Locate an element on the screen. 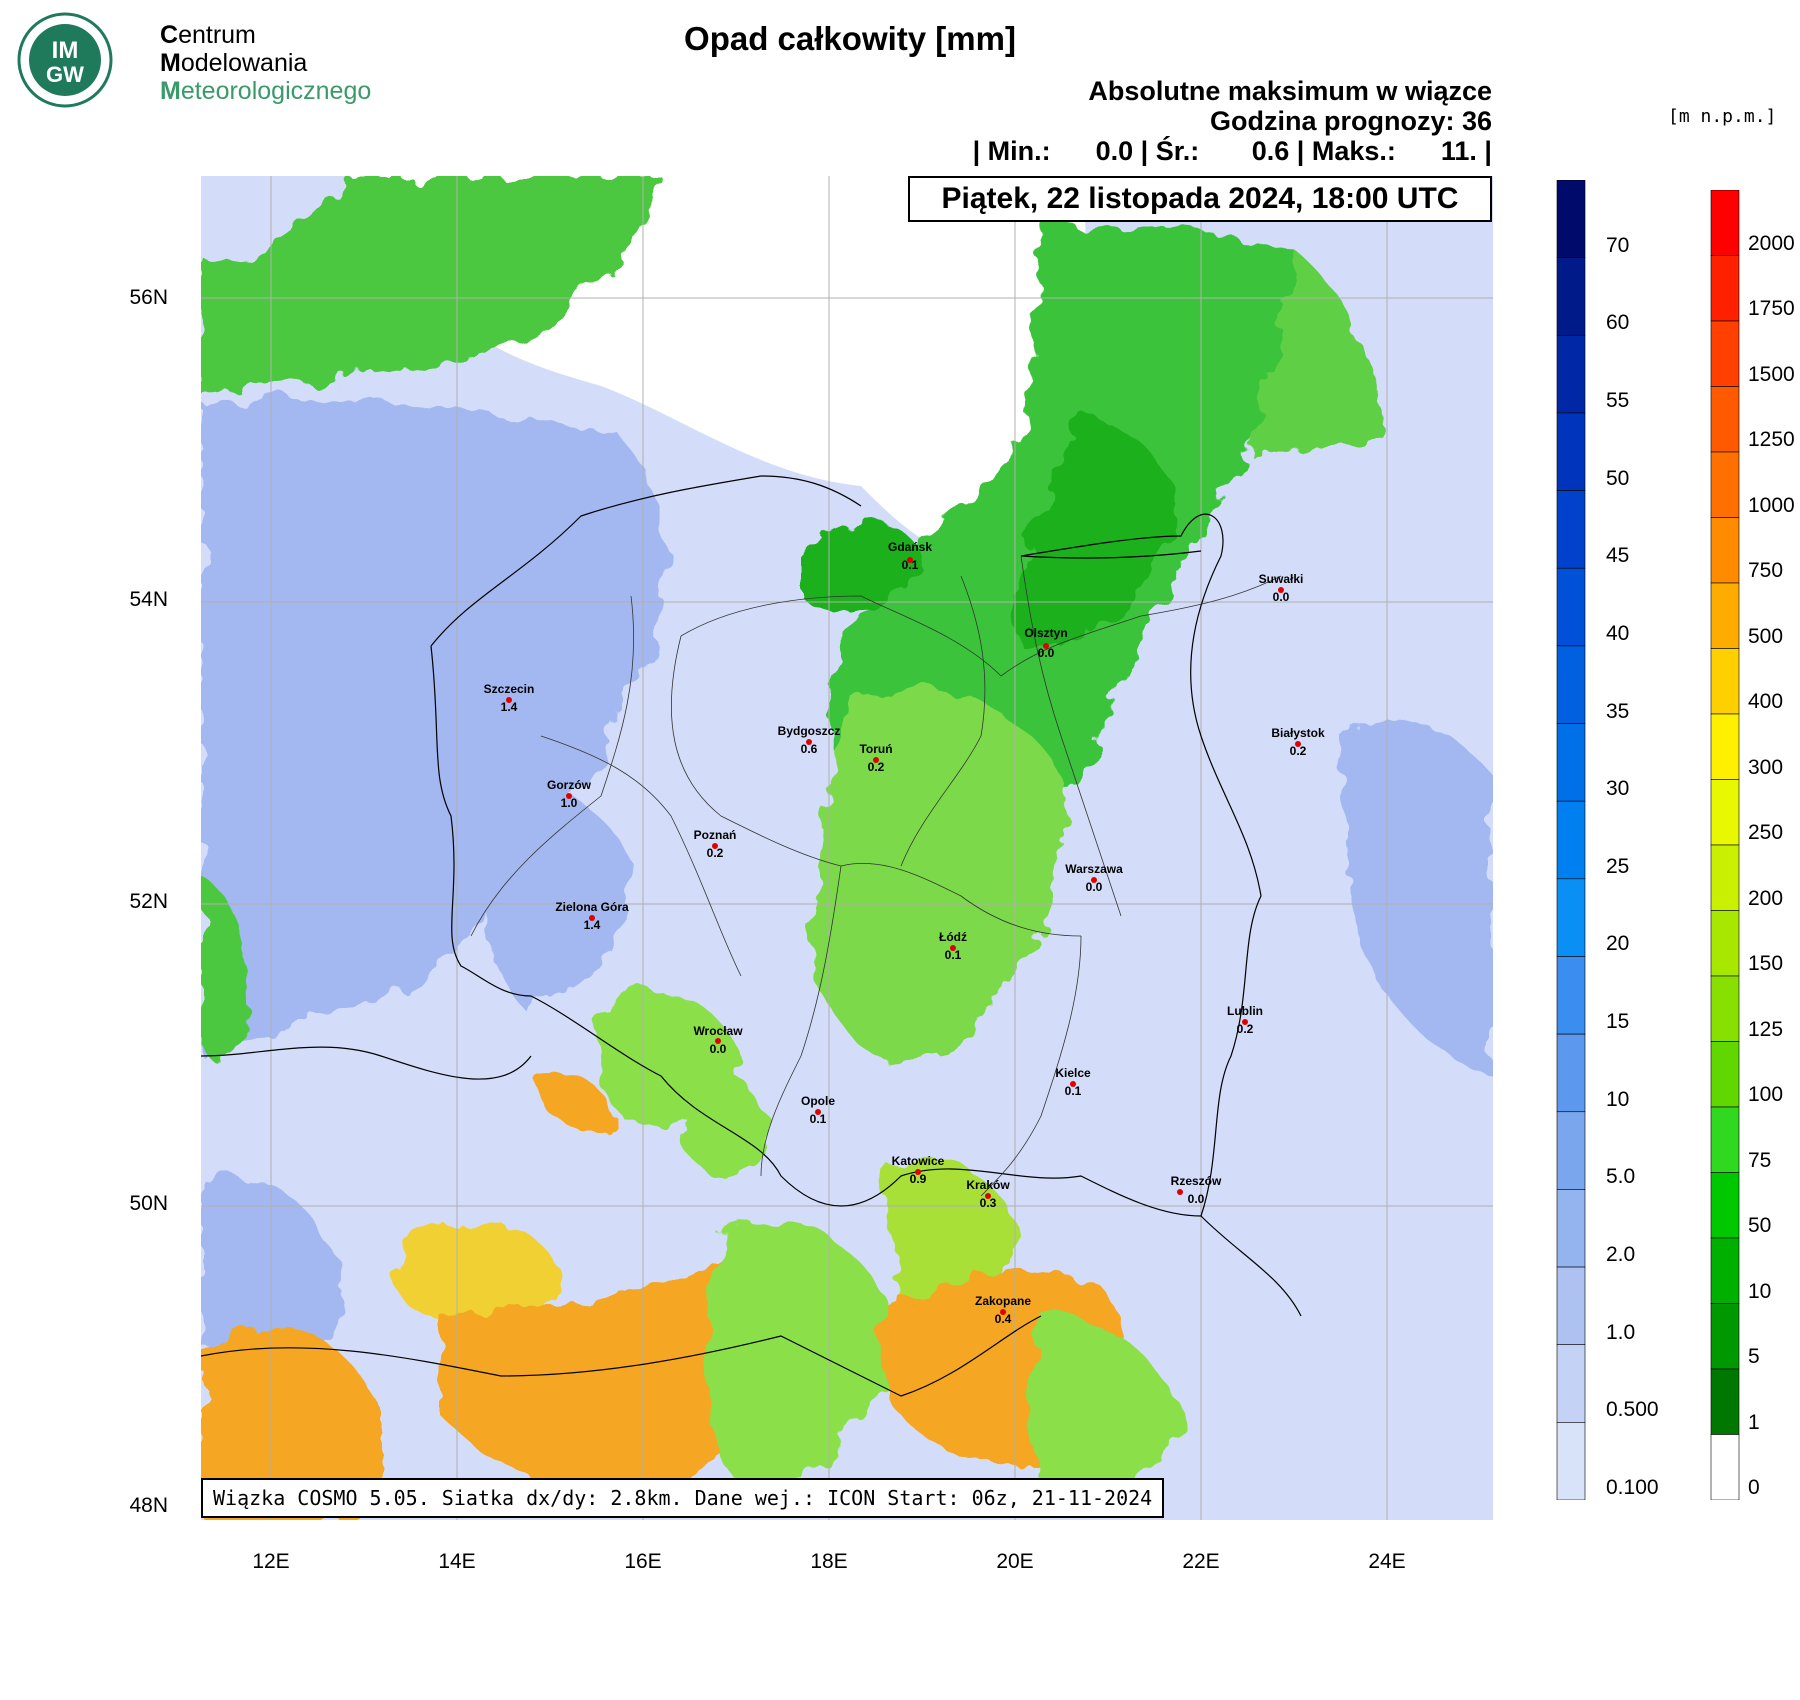 The height and width of the screenshot is (1700, 1800). colorbar-label: 0.500 is located at coordinates (1632, 1410).